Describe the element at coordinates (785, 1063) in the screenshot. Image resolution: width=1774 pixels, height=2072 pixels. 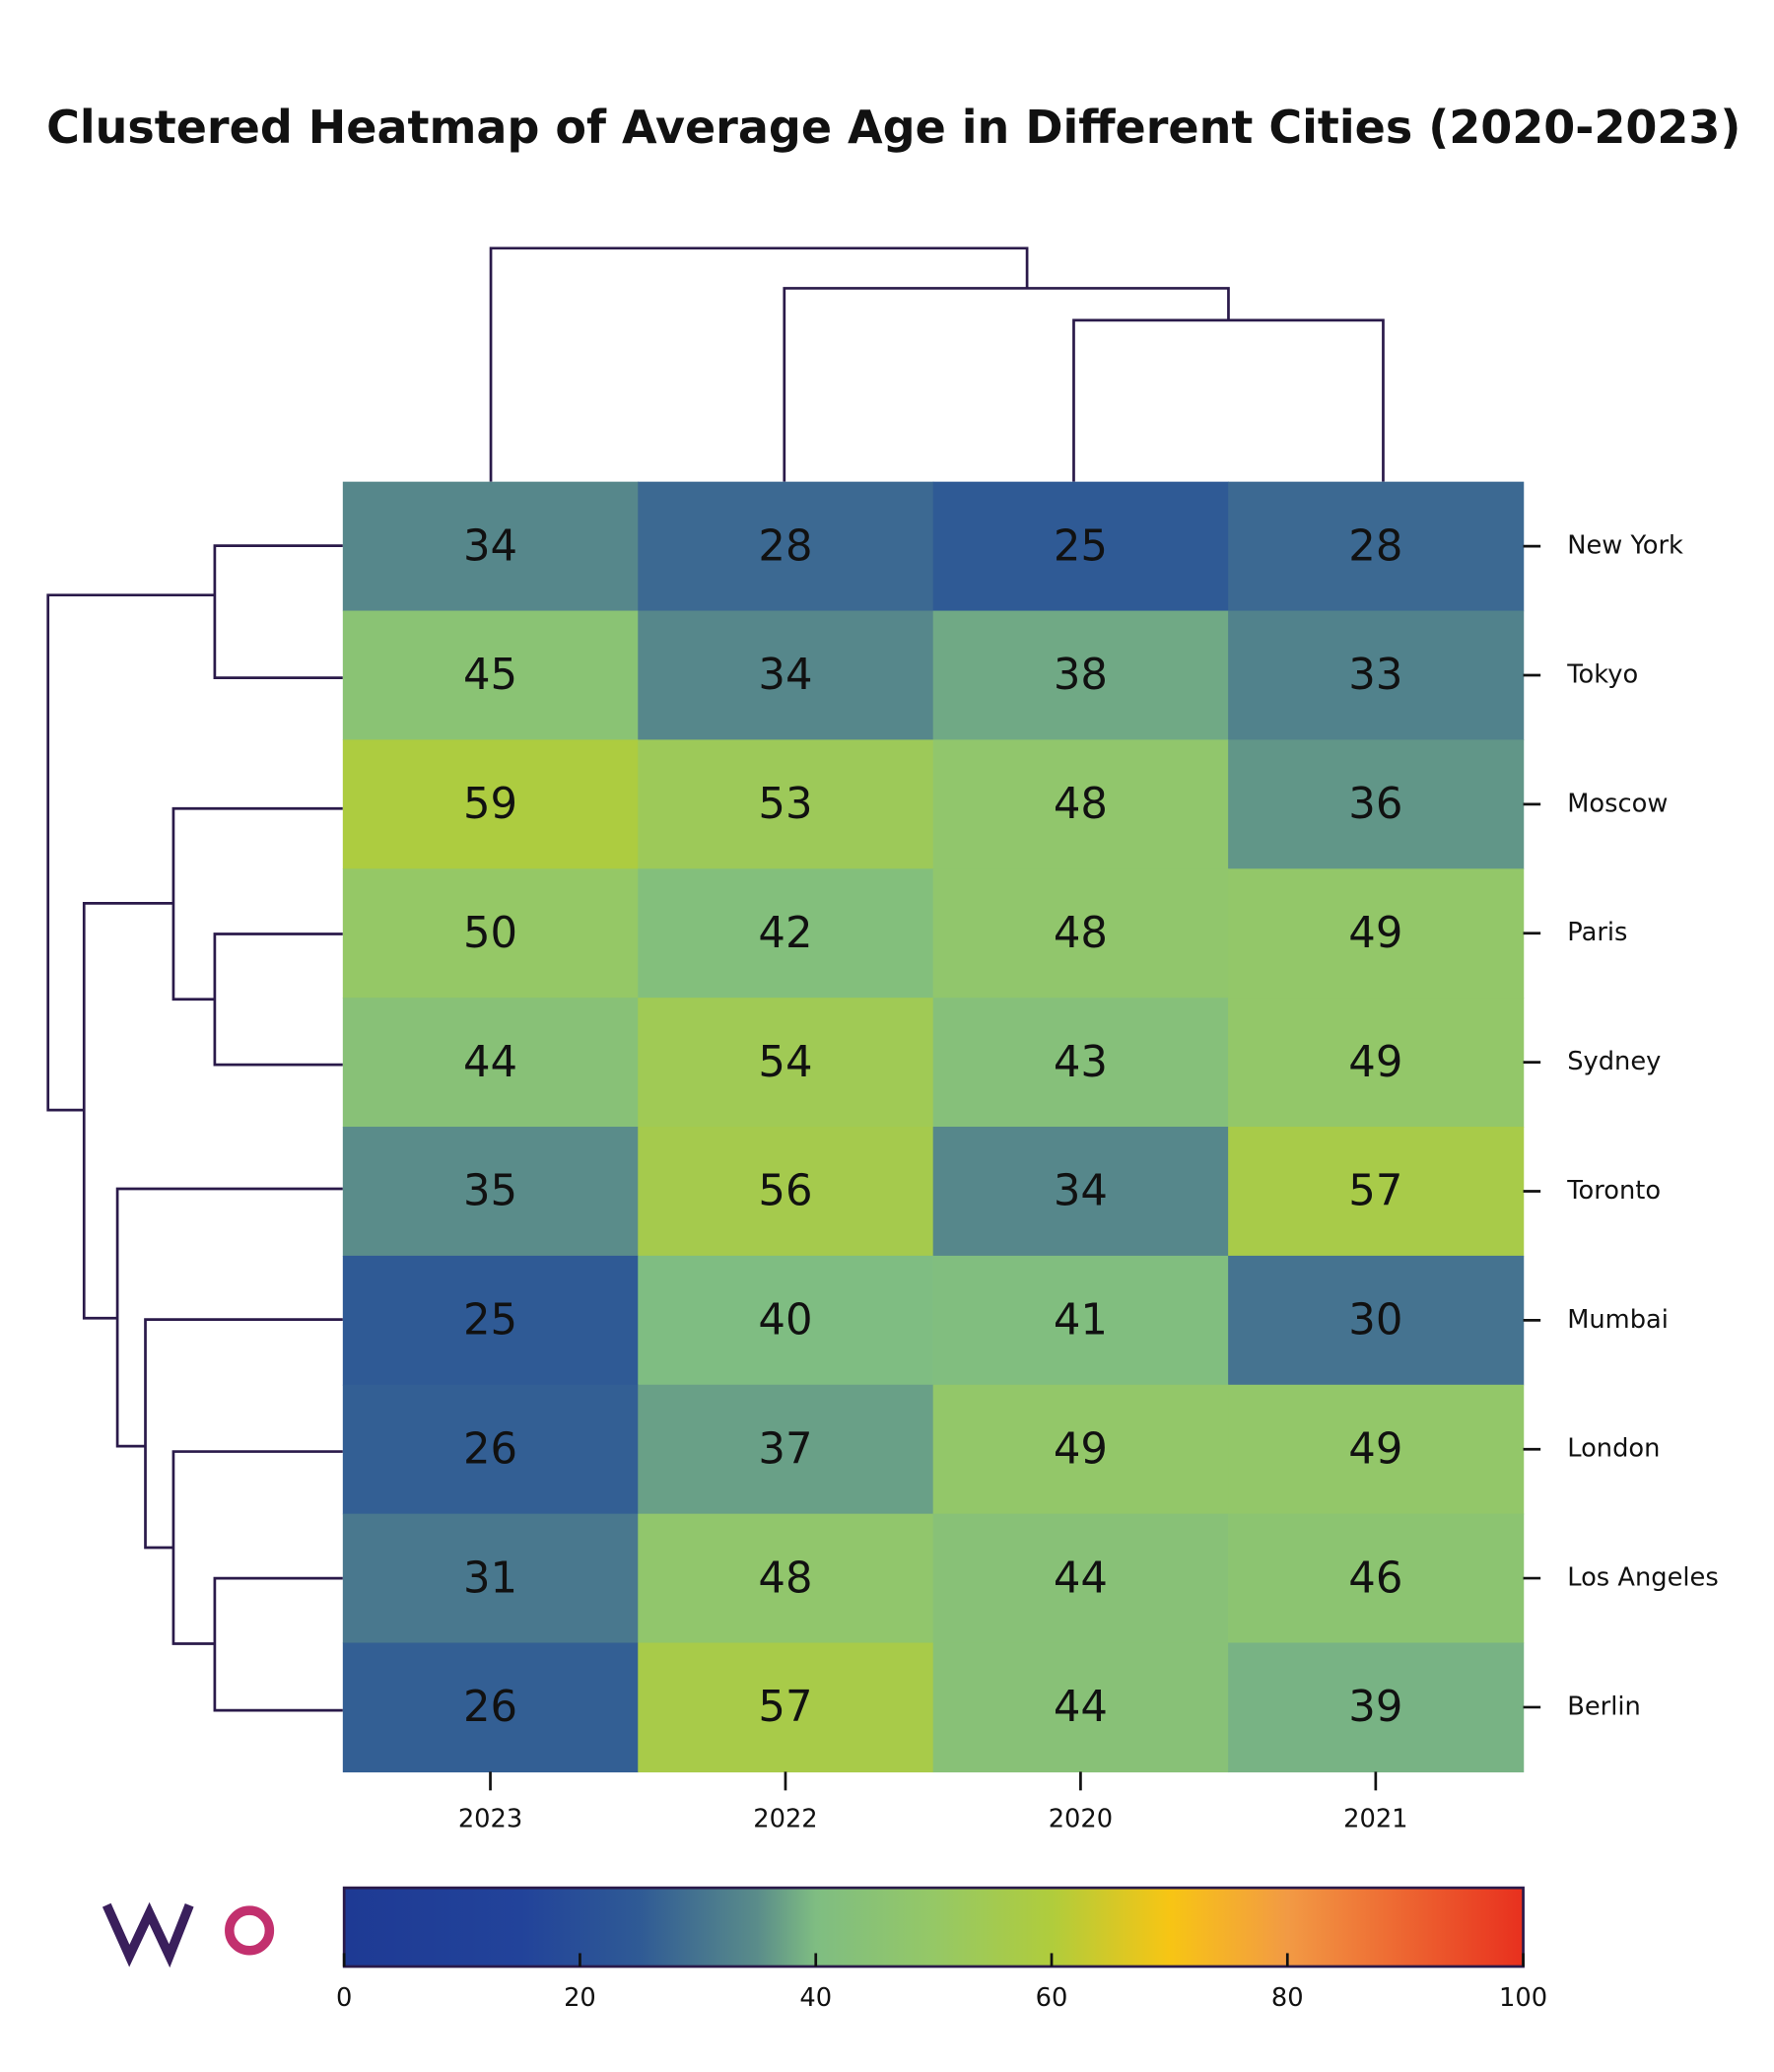
I see `cell-label: 54` at that location.